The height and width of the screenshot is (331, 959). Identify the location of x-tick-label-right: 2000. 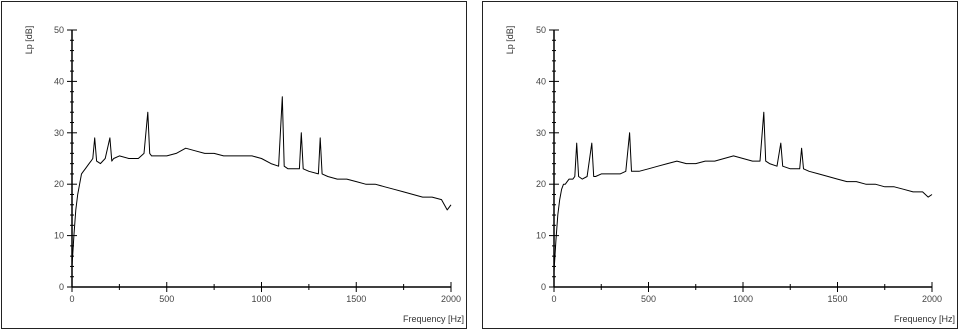
(932, 299).